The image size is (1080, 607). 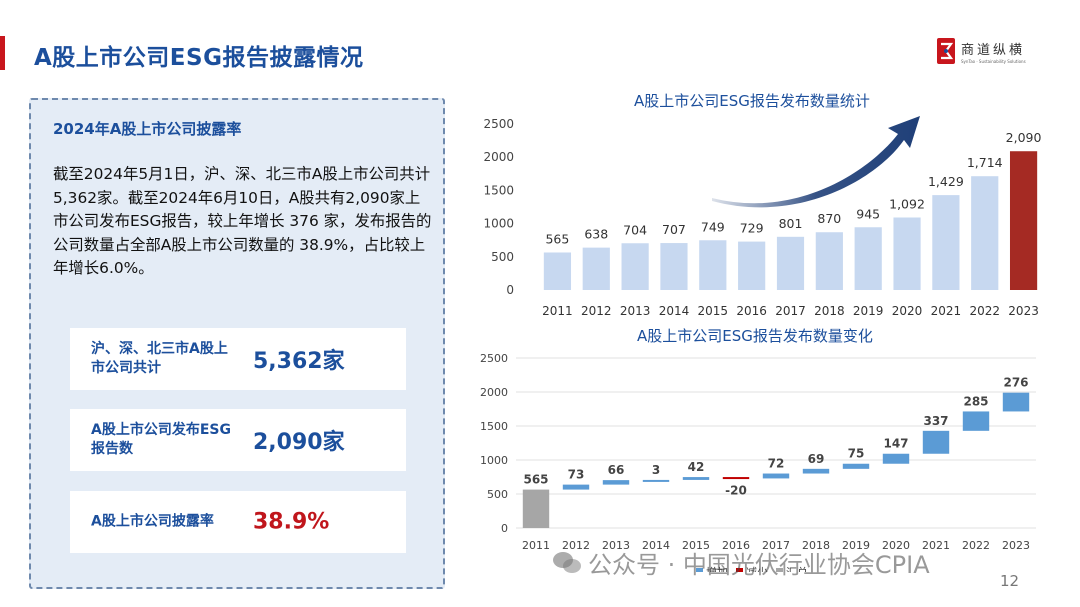 What do you see at coordinates (975, 401) in the screenshot?
I see `data-label: 285` at bounding box center [975, 401].